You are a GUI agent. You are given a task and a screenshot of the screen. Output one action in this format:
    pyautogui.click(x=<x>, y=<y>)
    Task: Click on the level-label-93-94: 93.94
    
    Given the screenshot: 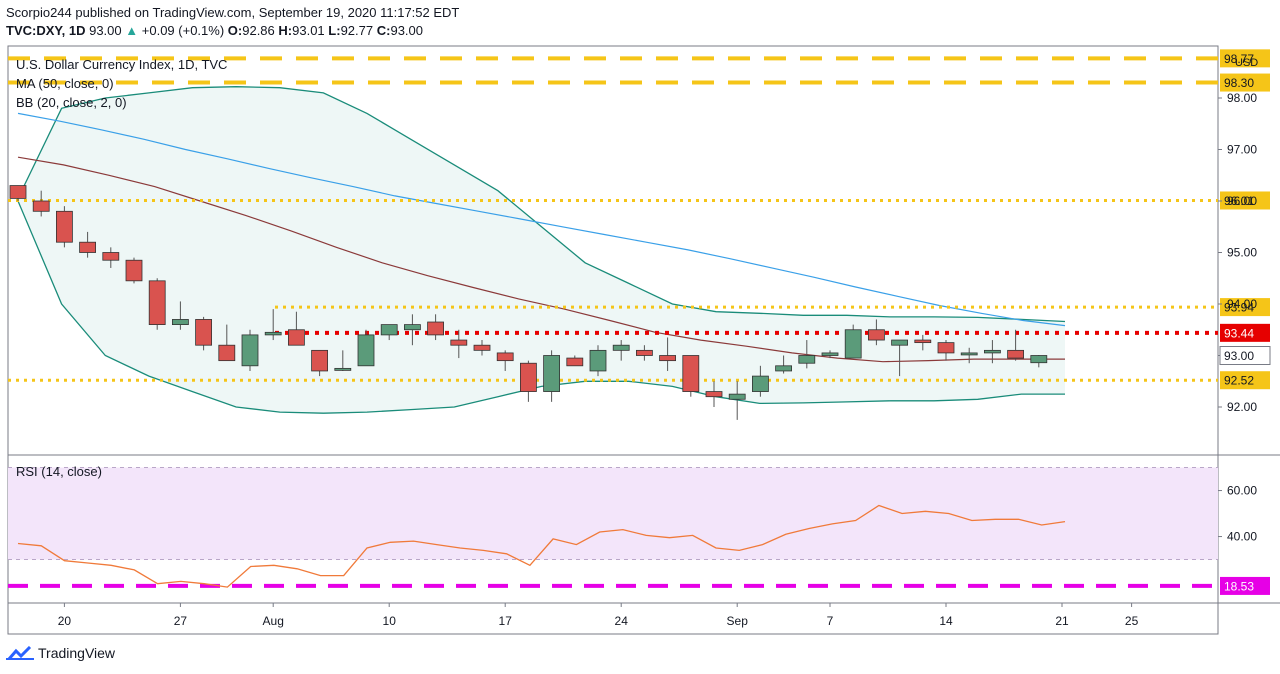 What is the action you would take?
    pyautogui.click(x=1245, y=307)
    